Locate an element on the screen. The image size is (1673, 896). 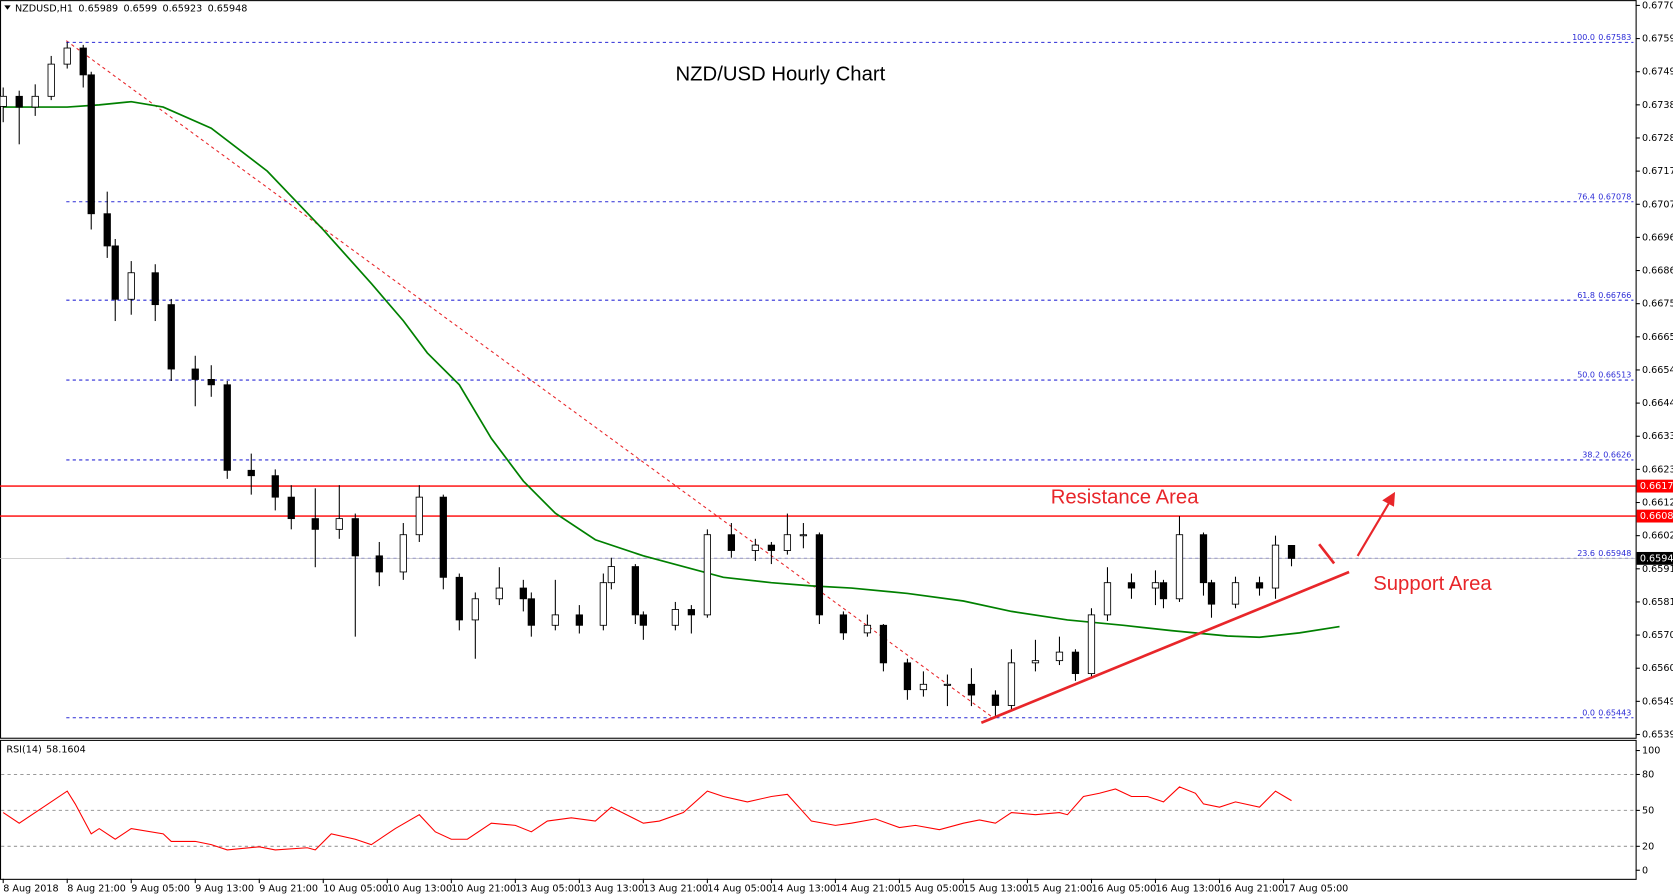
annotation: Resistance Area is located at coordinates (1125, 498).